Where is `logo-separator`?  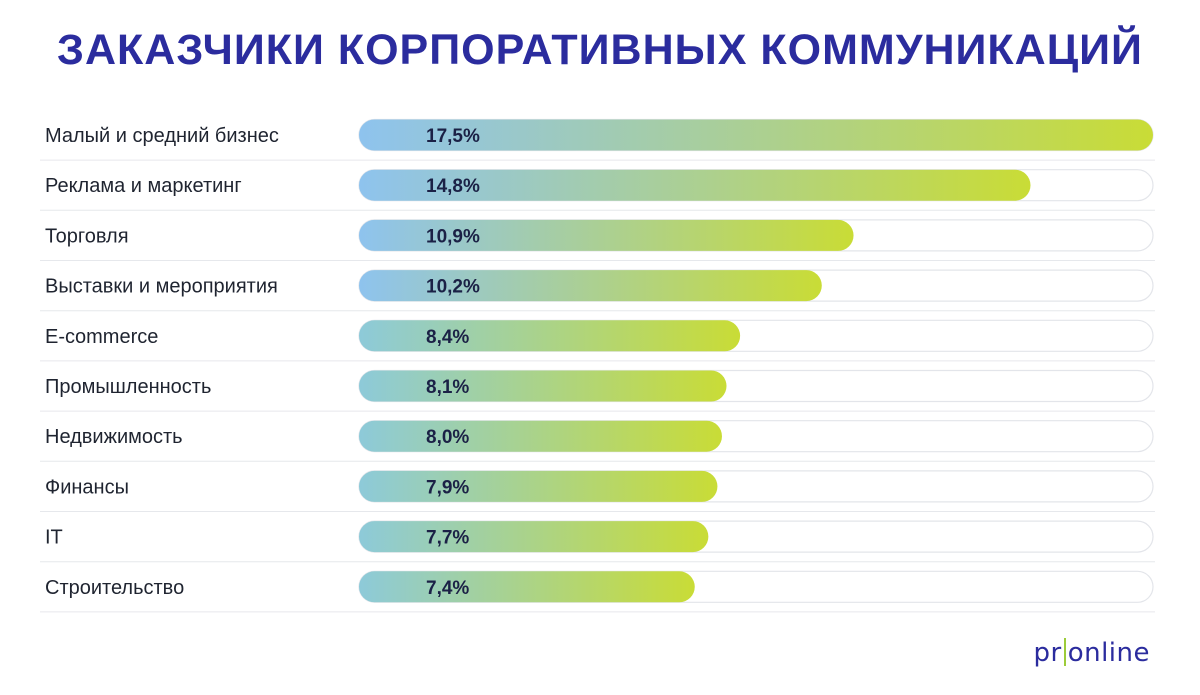 logo-separator is located at coordinates (1064, 652).